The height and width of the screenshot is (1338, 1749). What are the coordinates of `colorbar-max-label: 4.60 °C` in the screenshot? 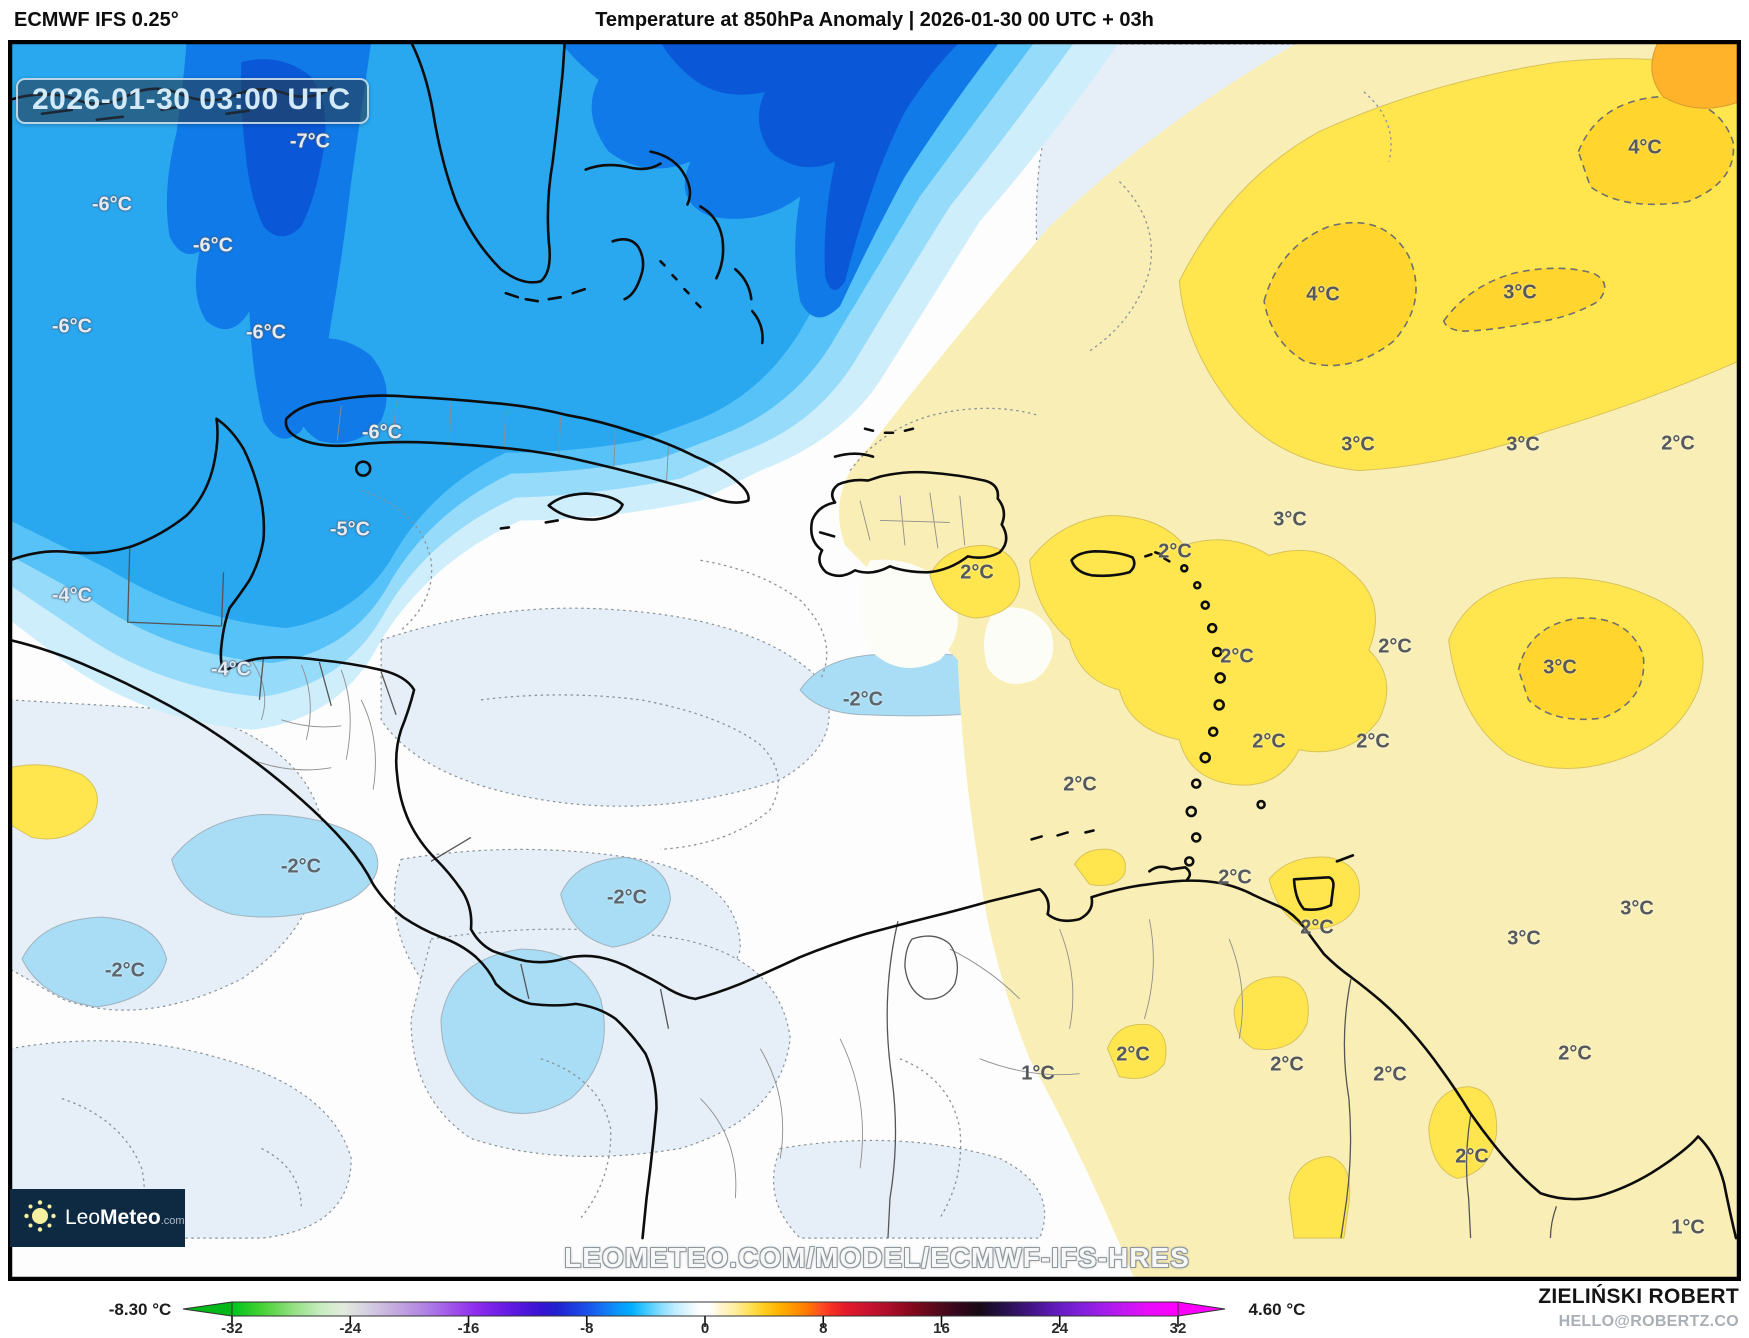 It's located at (1277, 1309).